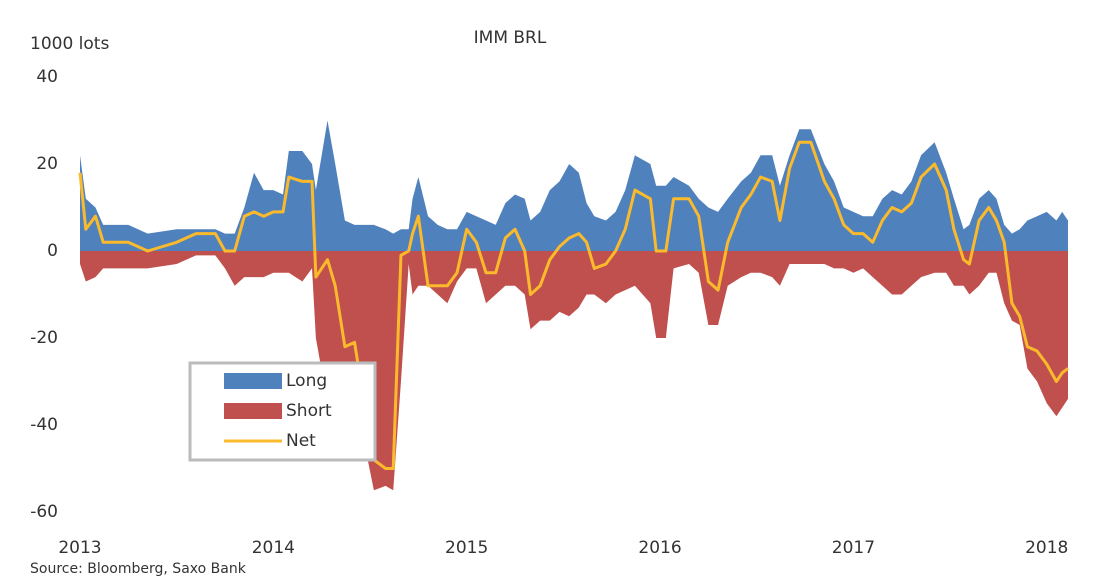 Image resolution: width=1119 pixels, height=584 pixels. What do you see at coordinates (44, 425) in the screenshot?
I see `y-tick-label: -40` at bounding box center [44, 425].